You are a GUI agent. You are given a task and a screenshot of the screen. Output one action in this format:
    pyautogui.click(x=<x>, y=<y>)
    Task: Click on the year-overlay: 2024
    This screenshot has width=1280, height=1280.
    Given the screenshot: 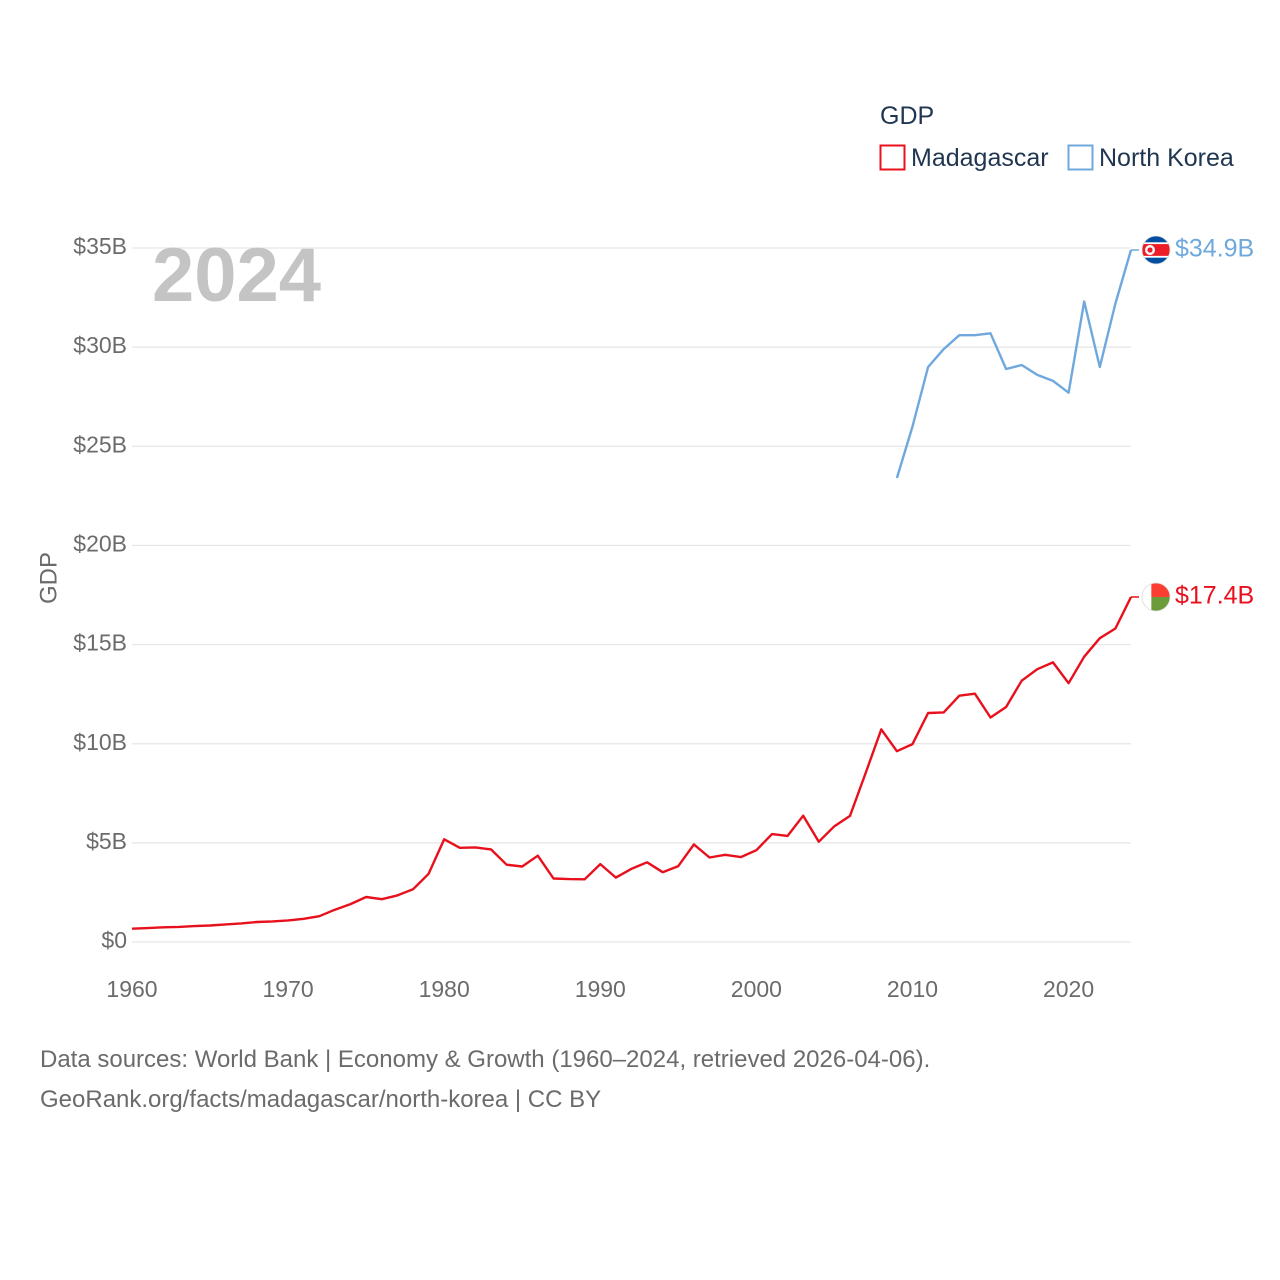 What is the action you would take?
    pyautogui.click(x=236, y=275)
    